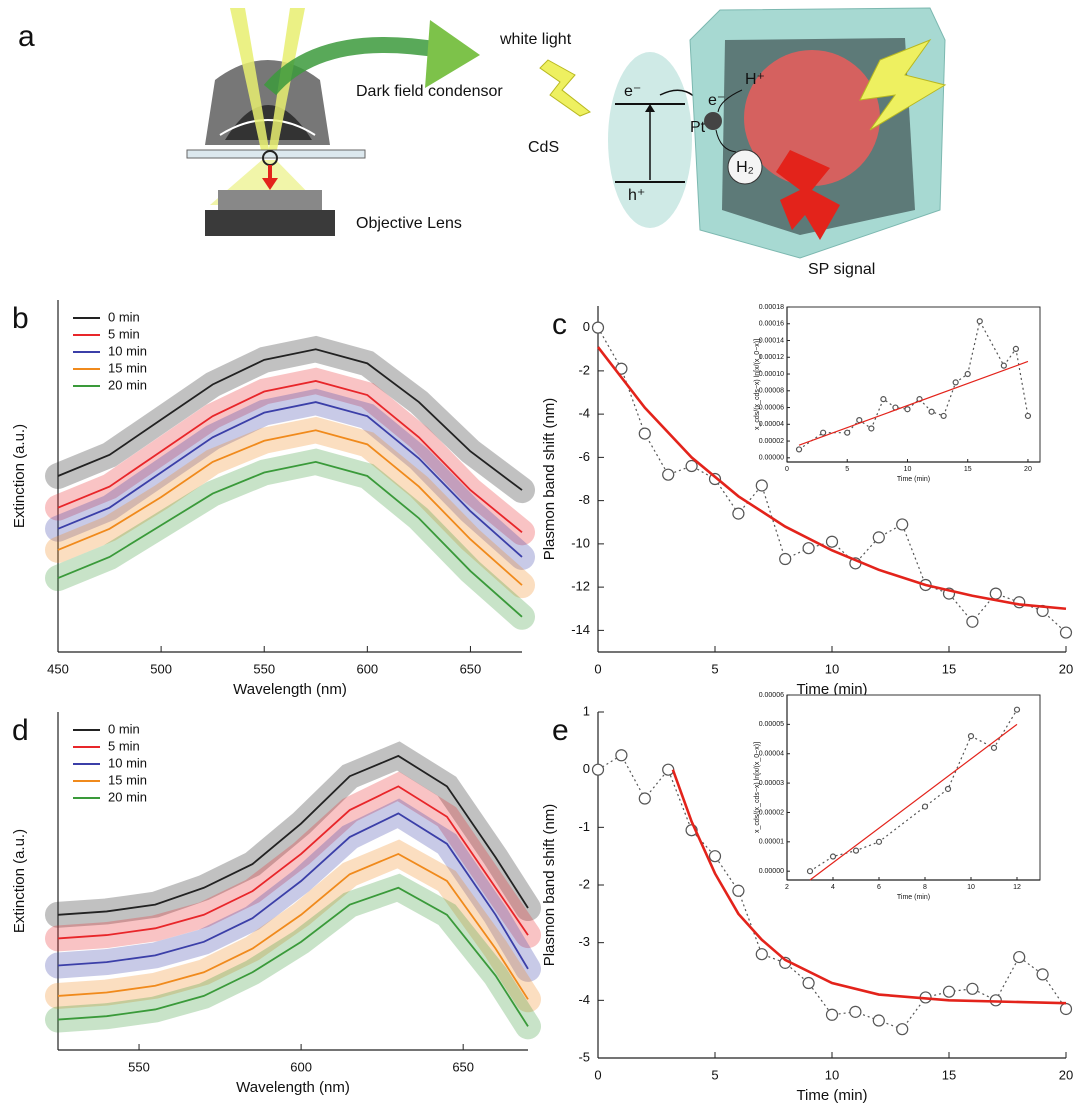 Image resolution: width=1074 pixels, height=1111 pixels. I want to click on x-tick-label: 8, so click(925, 887).